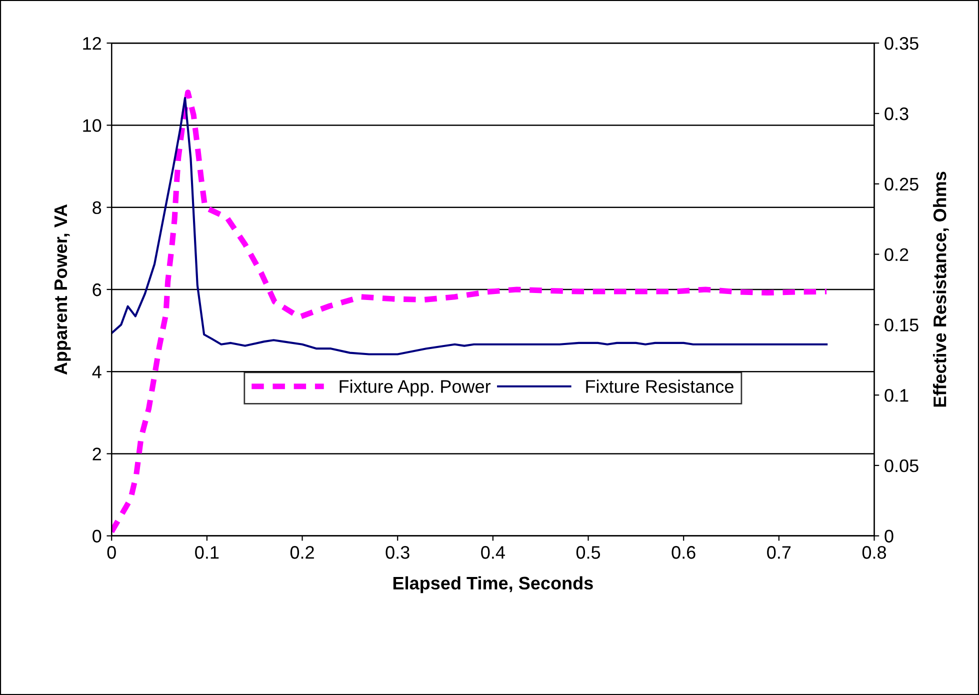  What do you see at coordinates (493, 585) in the screenshot?
I see `x-axis-title: Elapsed Time, Seconds` at bounding box center [493, 585].